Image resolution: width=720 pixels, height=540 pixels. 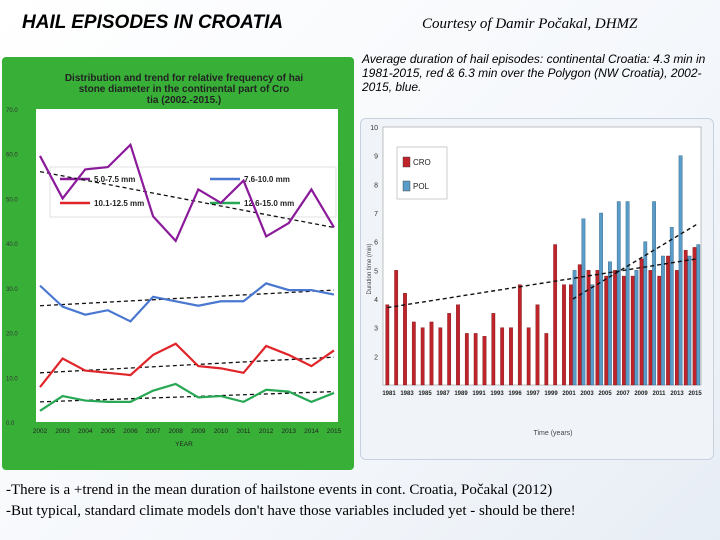 I want to click on x-tick-label: 2010, so click(x=221, y=431).